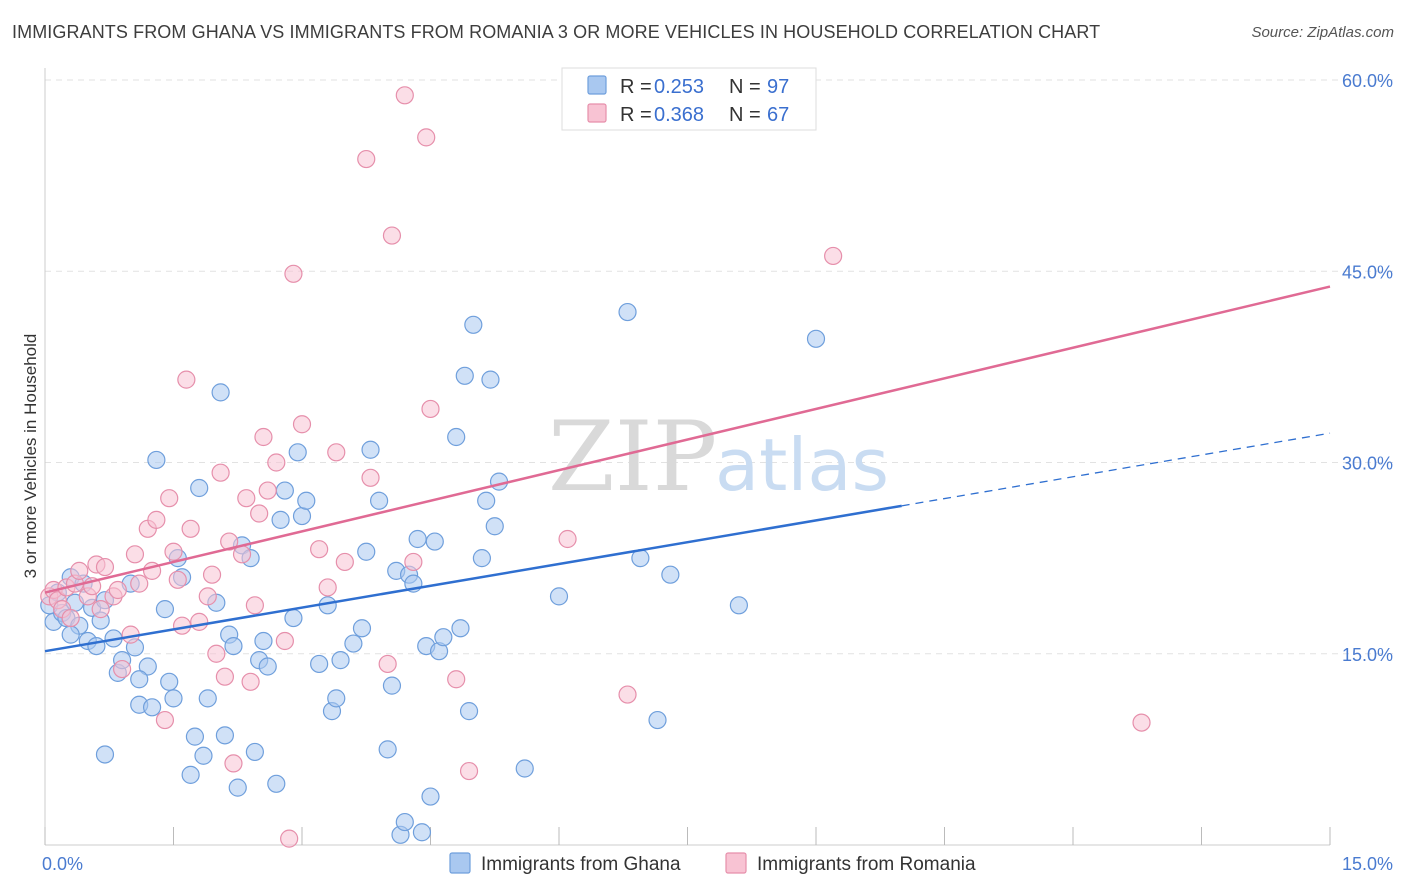  What do you see at coordinates (1367, 81) in the screenshot?
I see `y-tick-label: 60.0%` at bounding box center [1367, 81].